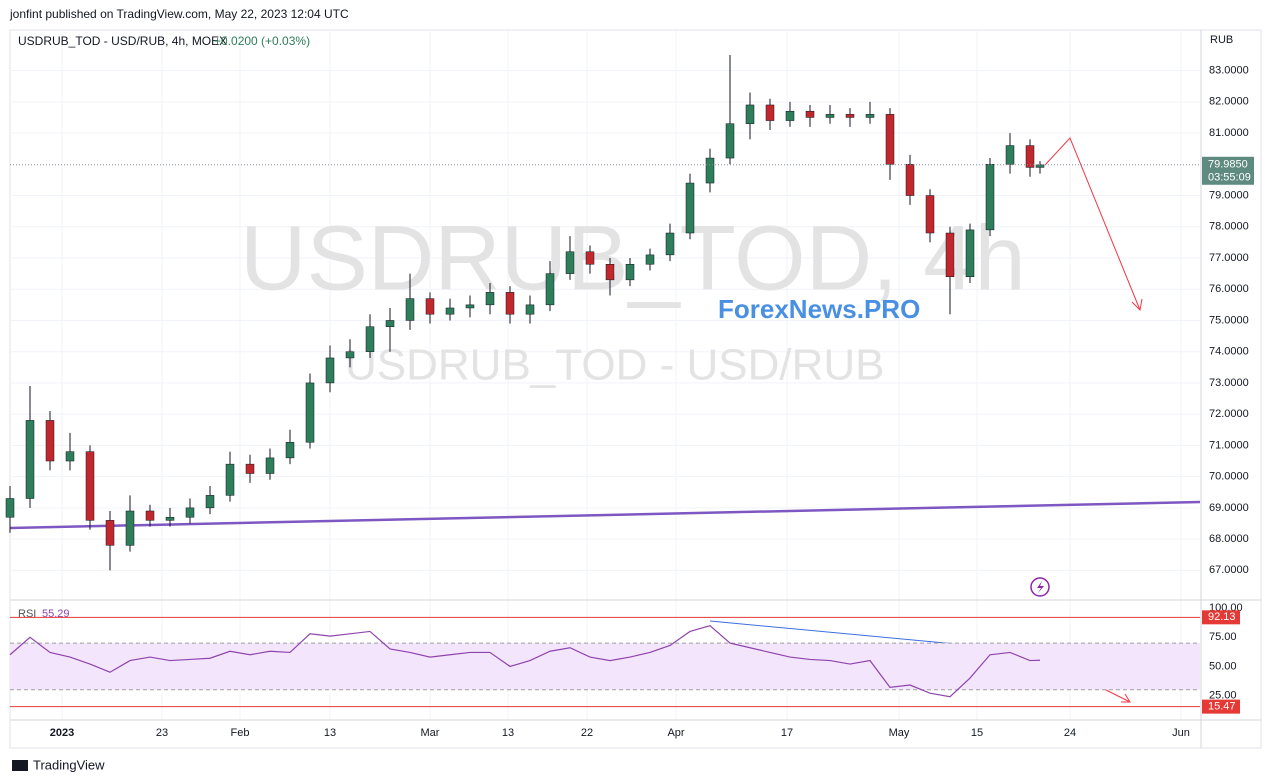  Describe the element at coordinates (787, 733) in the screenshot. I see `x-tick-label: 17` at that location.